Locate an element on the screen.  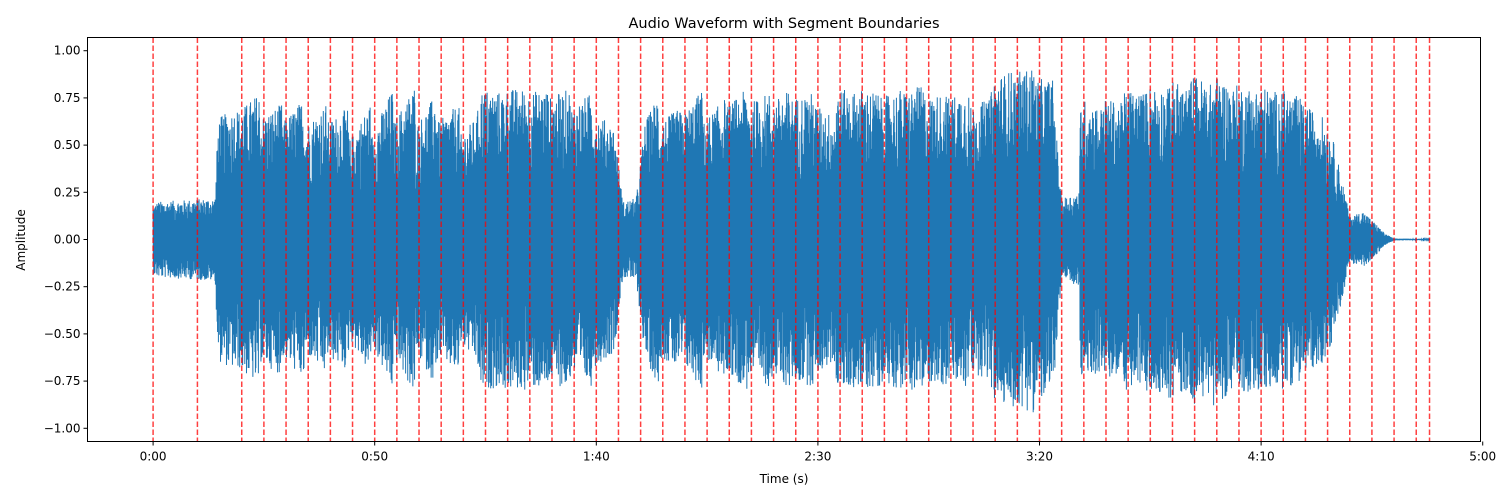
x-axis-title: Time (s) is located at coordinates (784, 479).